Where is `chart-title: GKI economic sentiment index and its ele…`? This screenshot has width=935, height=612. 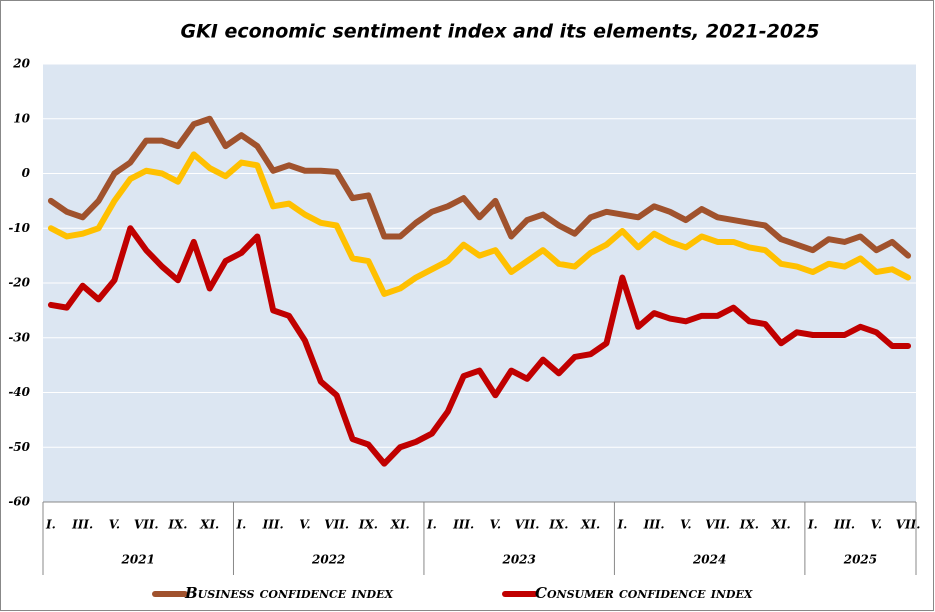
chart-title: GKI economic sentiment index and its ele… is located at coordinates (499, 32).